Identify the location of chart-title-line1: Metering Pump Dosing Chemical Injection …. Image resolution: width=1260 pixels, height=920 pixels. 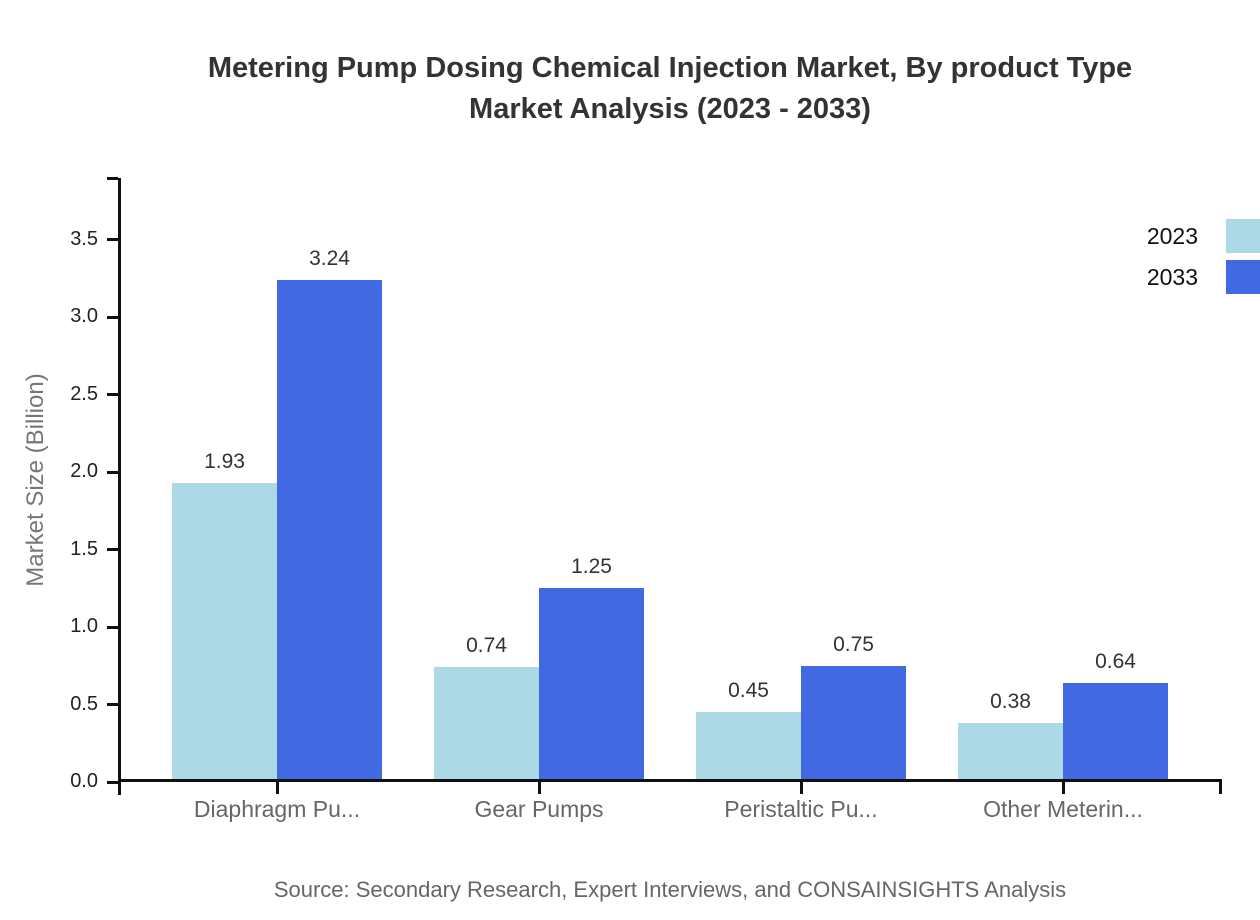
(670, 68).